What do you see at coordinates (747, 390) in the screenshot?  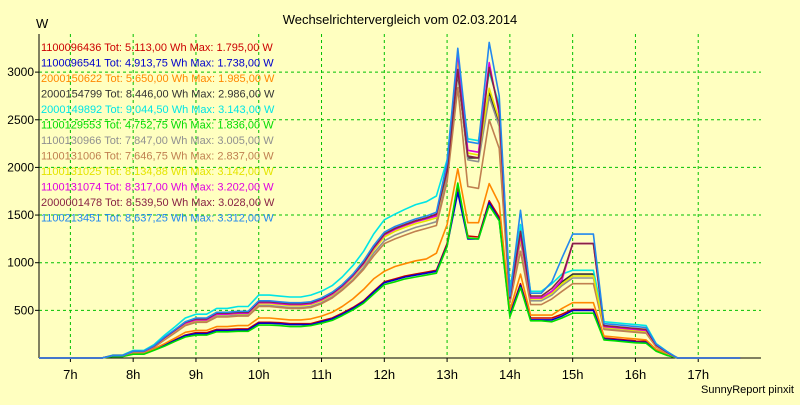 I see `credit-text: SunnyReport pinxit` at bounding box center [747, 390].